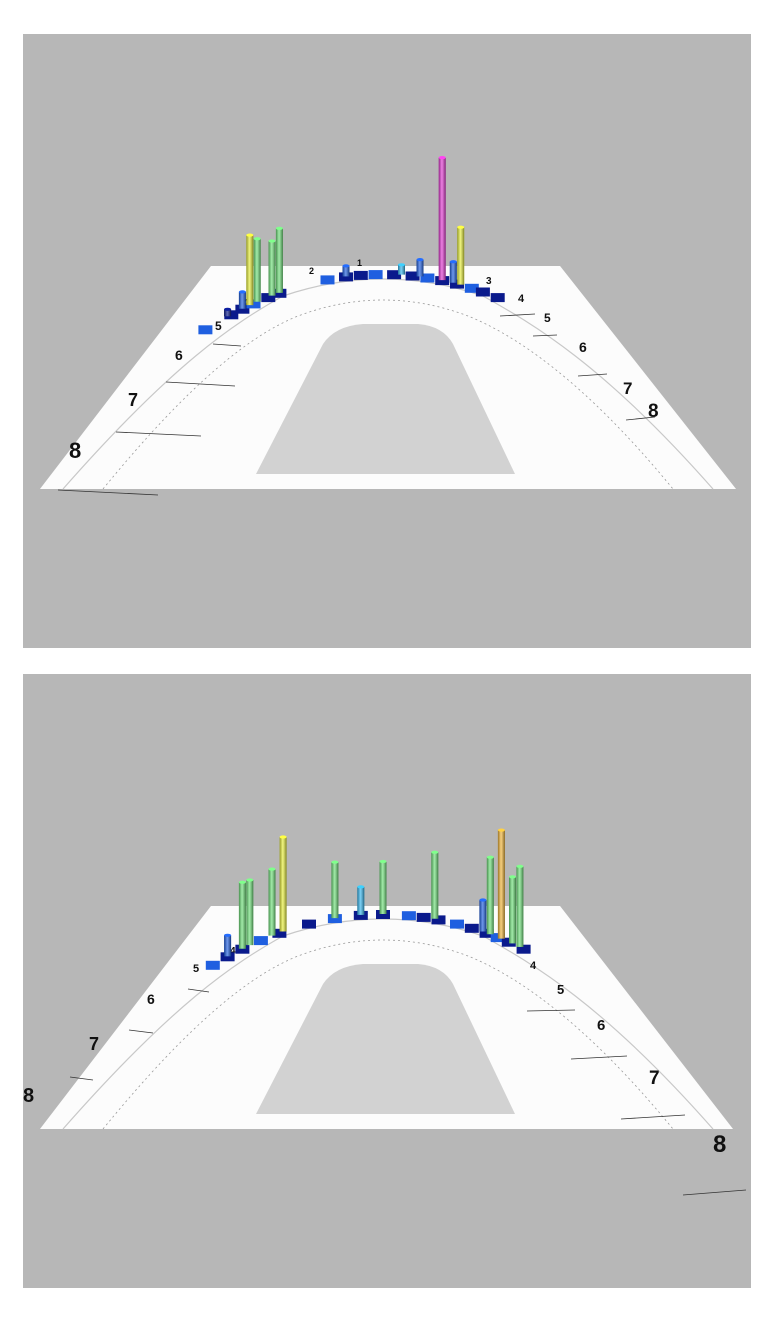  I want to click on tooth-label-left-8: 8, so click(28, 1096).